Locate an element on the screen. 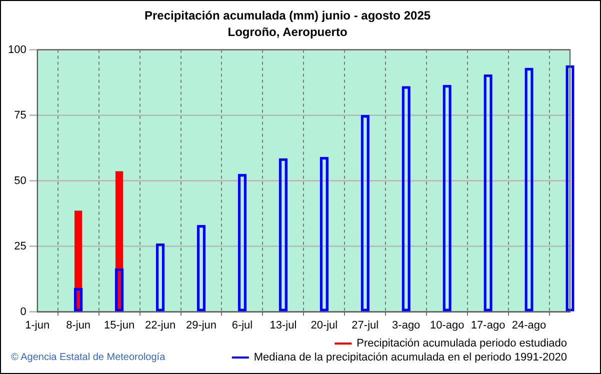 The width and height of the screenshot is (601, 374). x-tick-label: 22-jun is located at coordinates (160, 325).